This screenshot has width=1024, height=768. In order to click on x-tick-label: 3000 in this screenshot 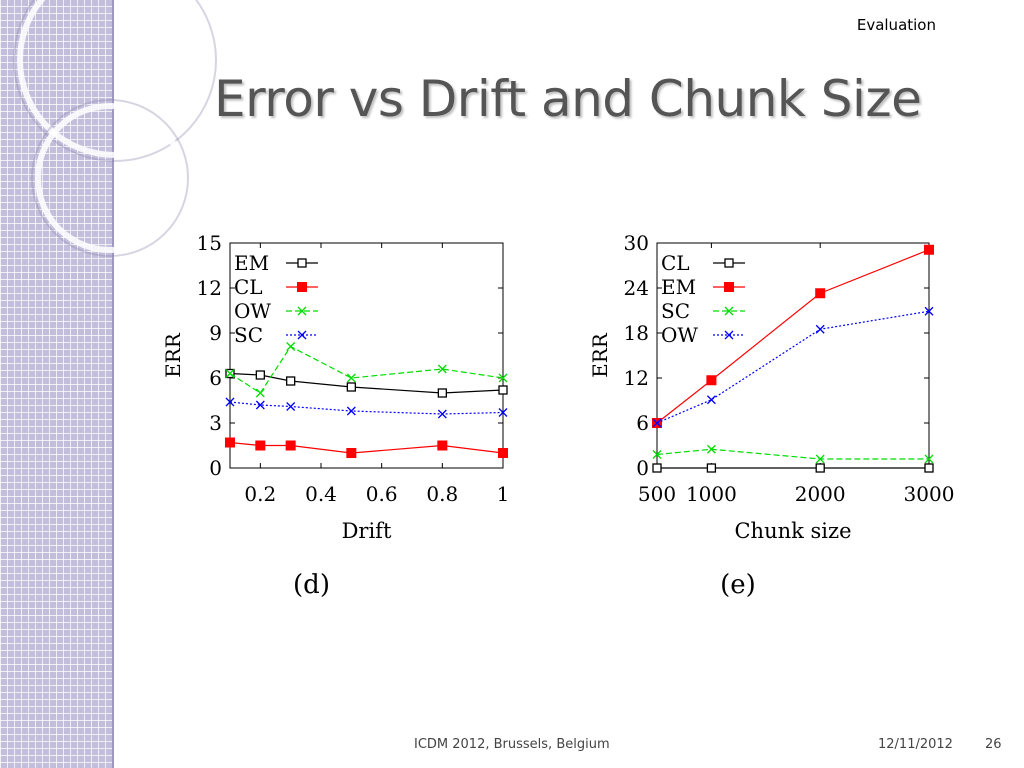, I will do `click(929, 494)`.